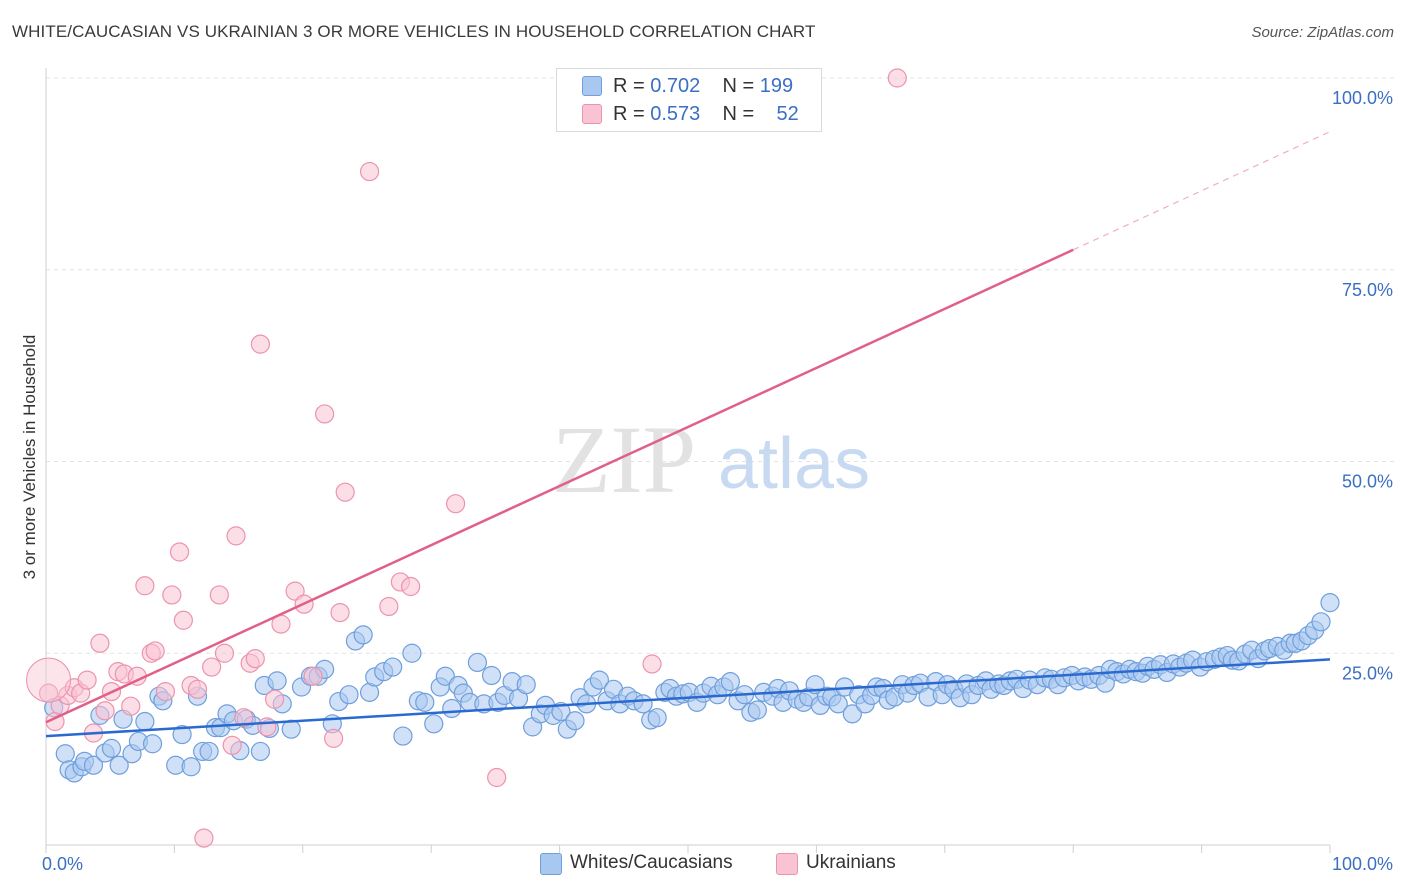 The height and width of the screenshot is (892, 1406). I want to click on legend-swatch-whites, so click(592, 86).